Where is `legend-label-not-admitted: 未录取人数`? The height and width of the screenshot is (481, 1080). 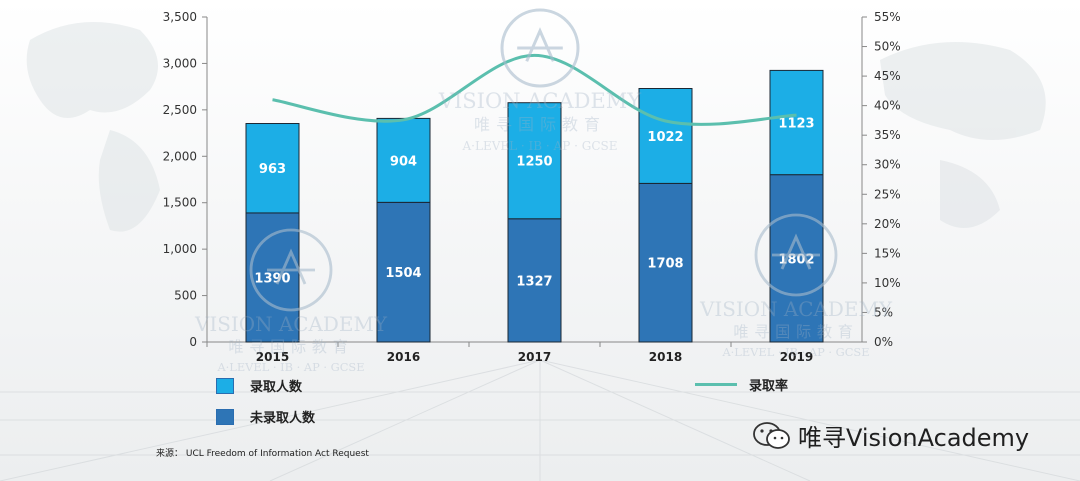
legend-label-not-admitted: 未录取人数 is located at coordinates (283, 418).